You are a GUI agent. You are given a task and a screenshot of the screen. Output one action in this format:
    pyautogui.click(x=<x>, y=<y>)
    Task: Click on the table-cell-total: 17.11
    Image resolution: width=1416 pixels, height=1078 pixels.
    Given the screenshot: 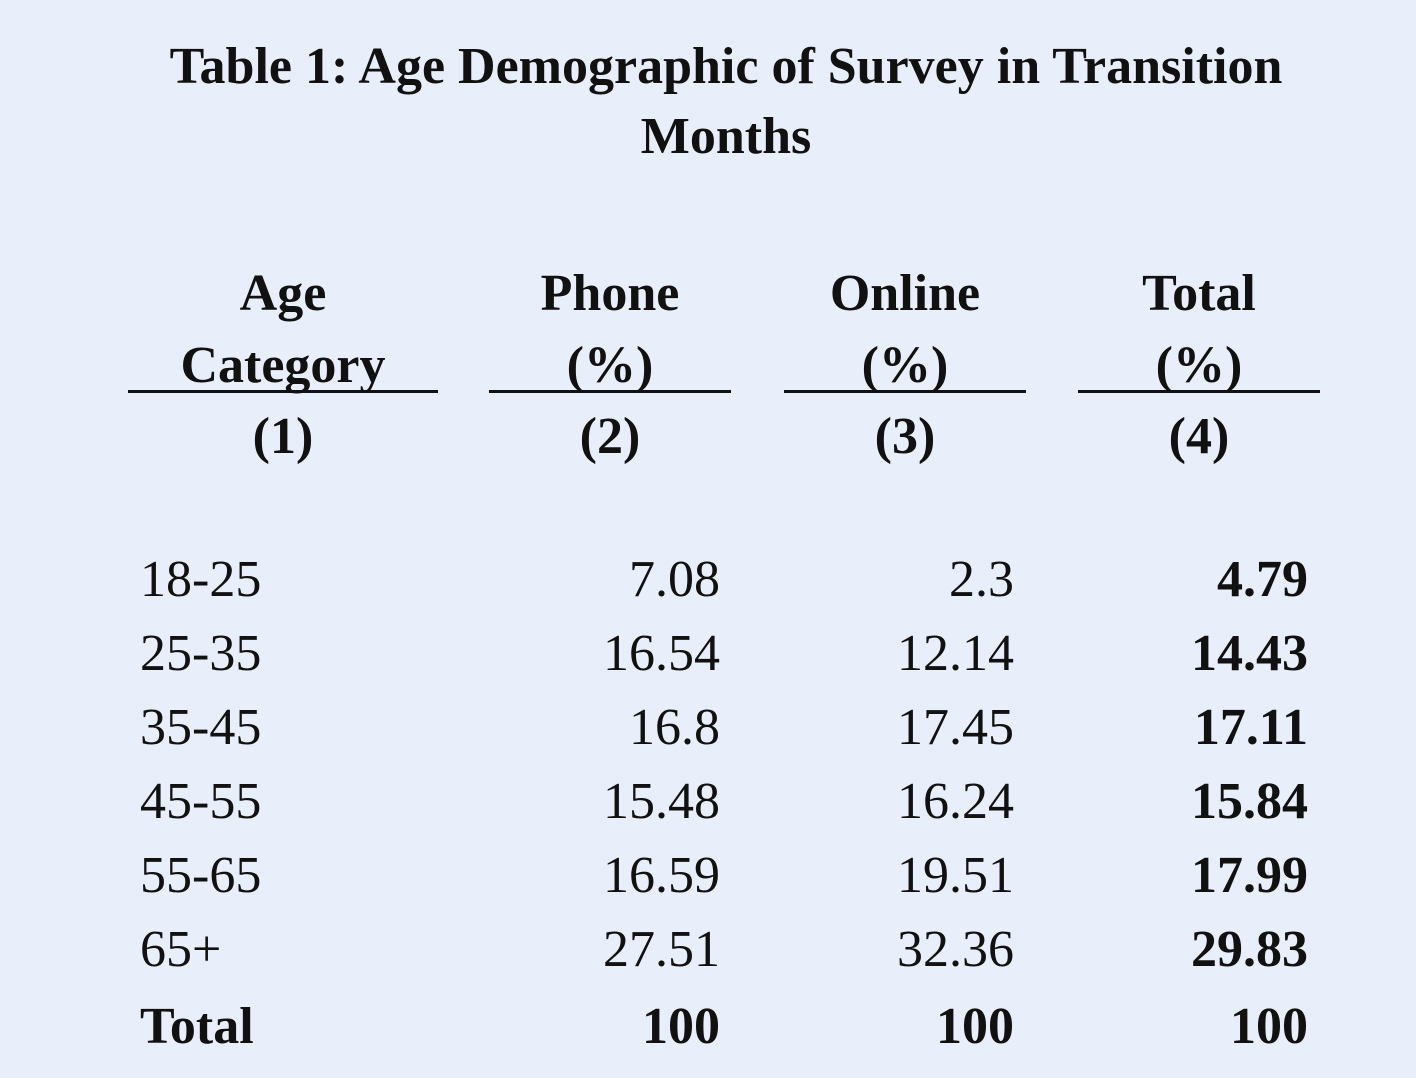 What is the action you would take?
    pyautogui.click(x=1250, y=727)
    